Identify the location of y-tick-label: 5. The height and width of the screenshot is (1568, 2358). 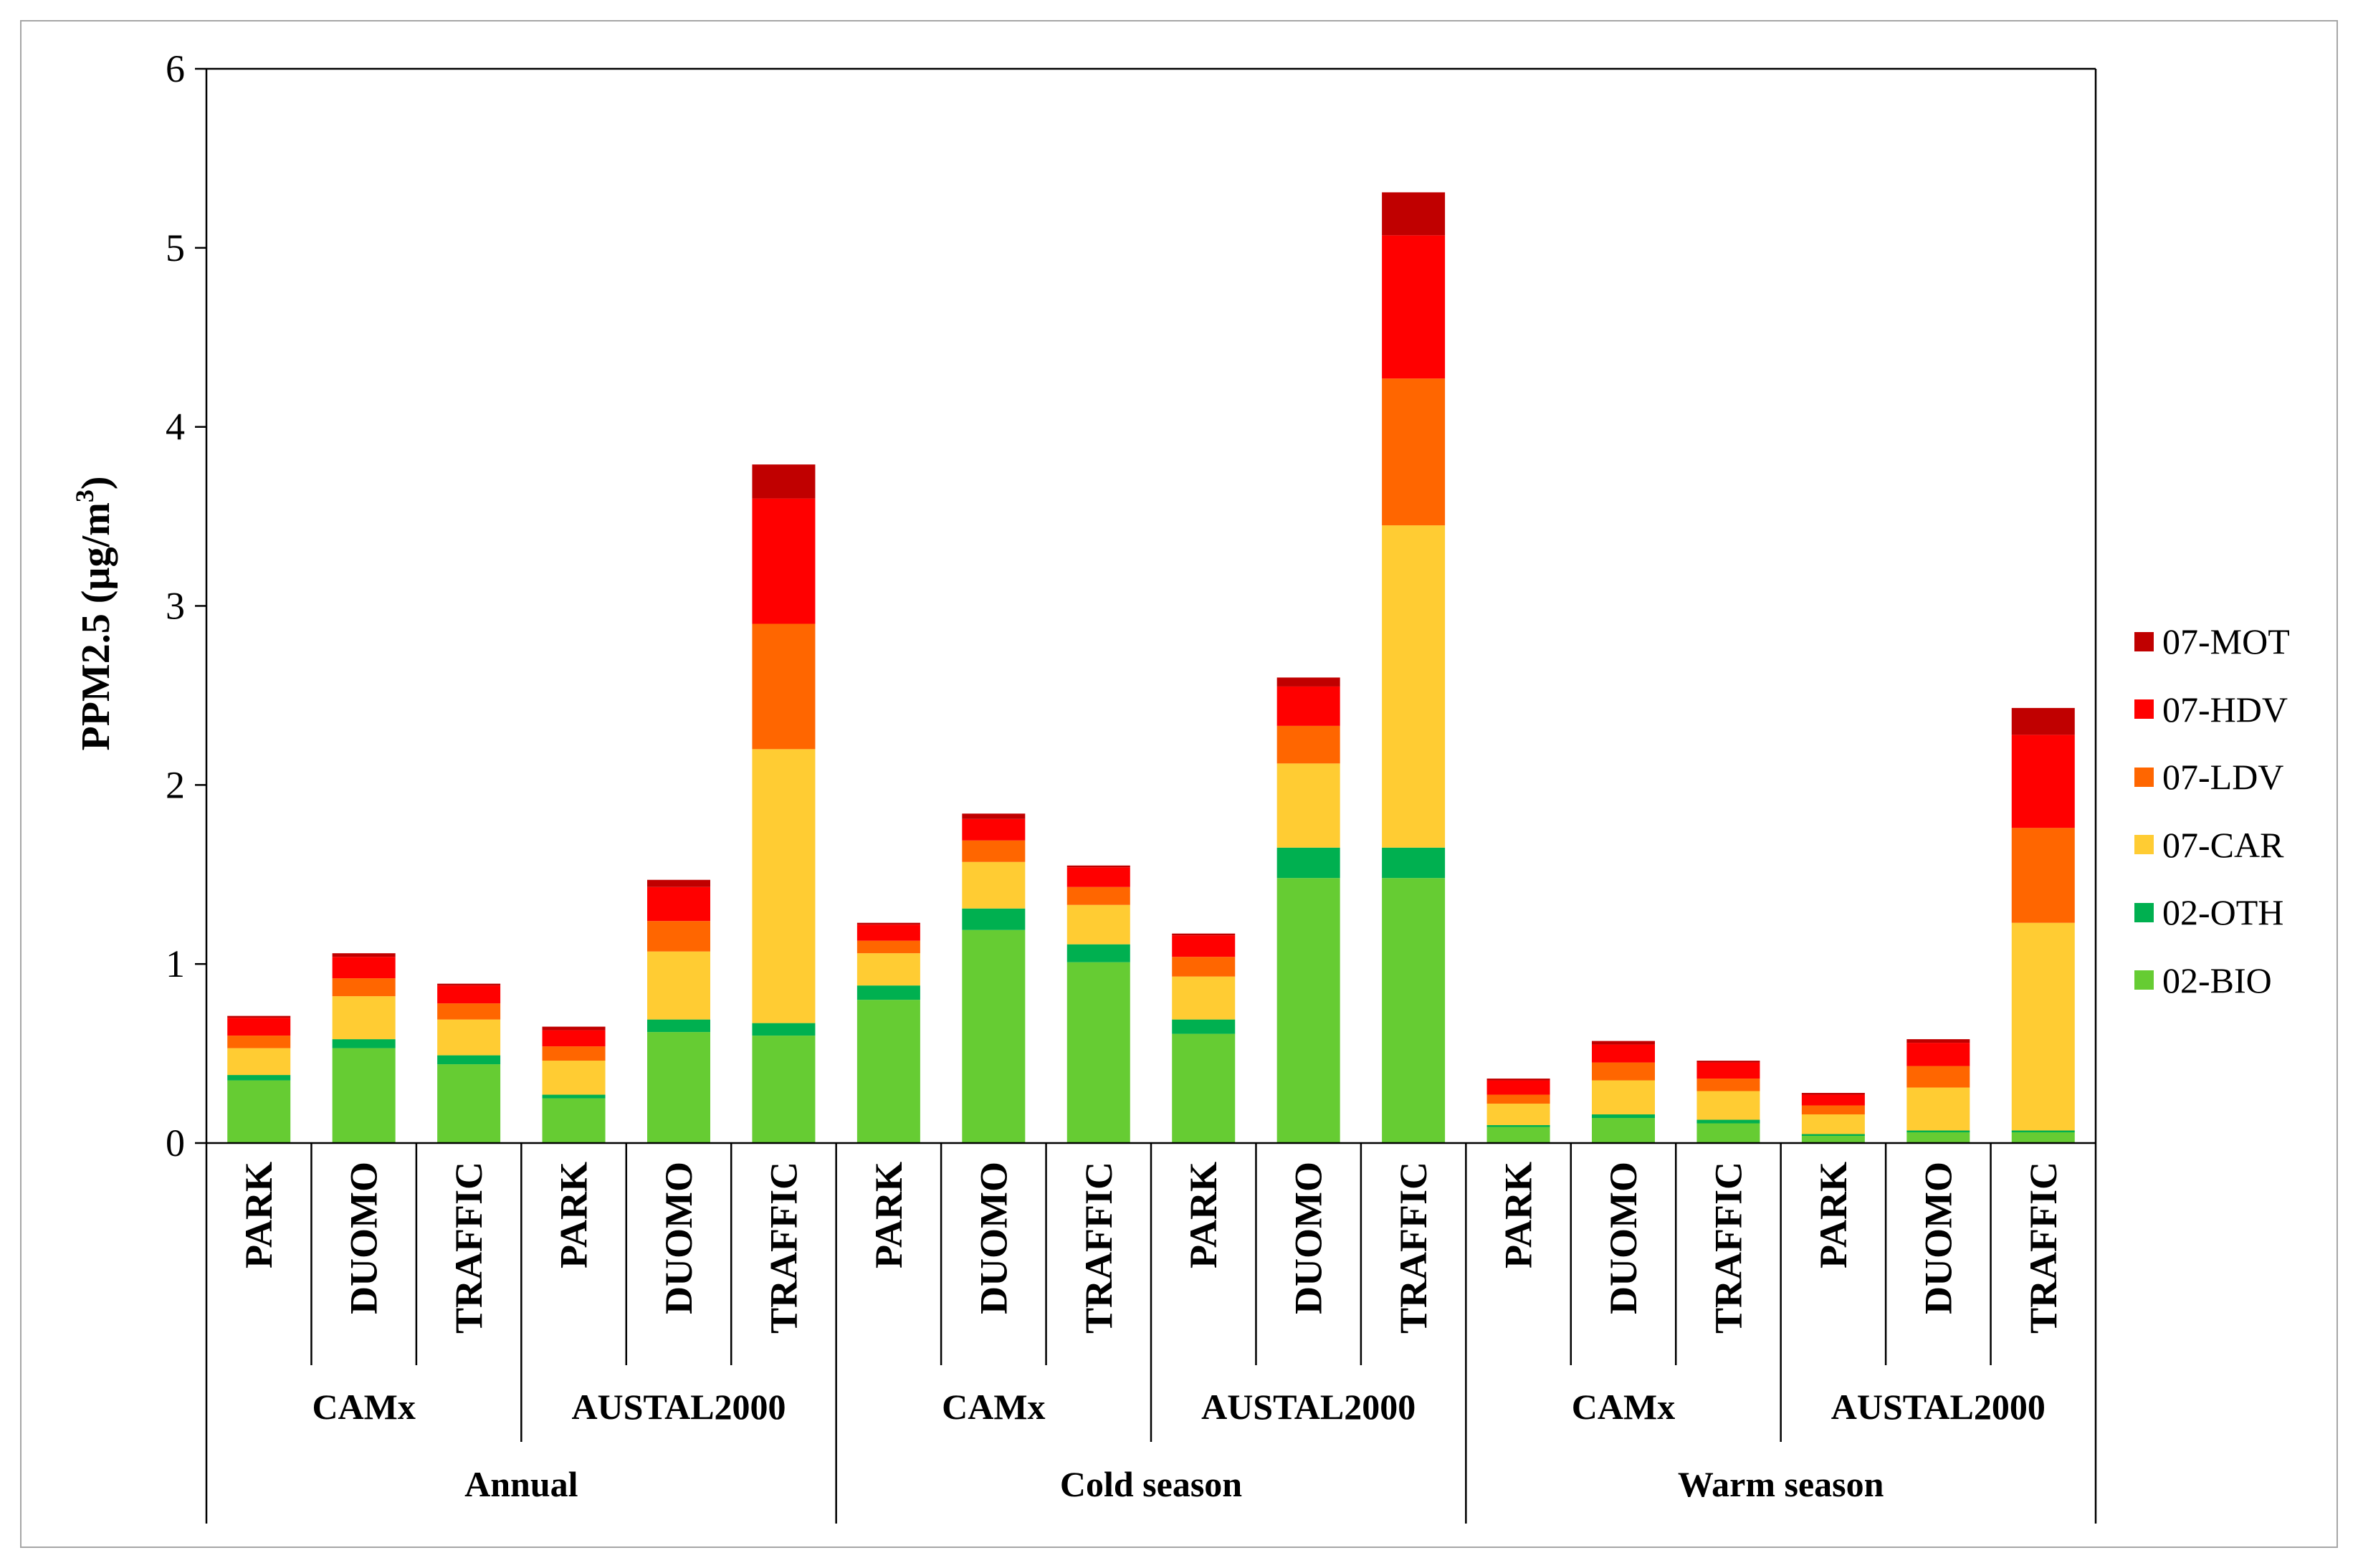
(175, 247).